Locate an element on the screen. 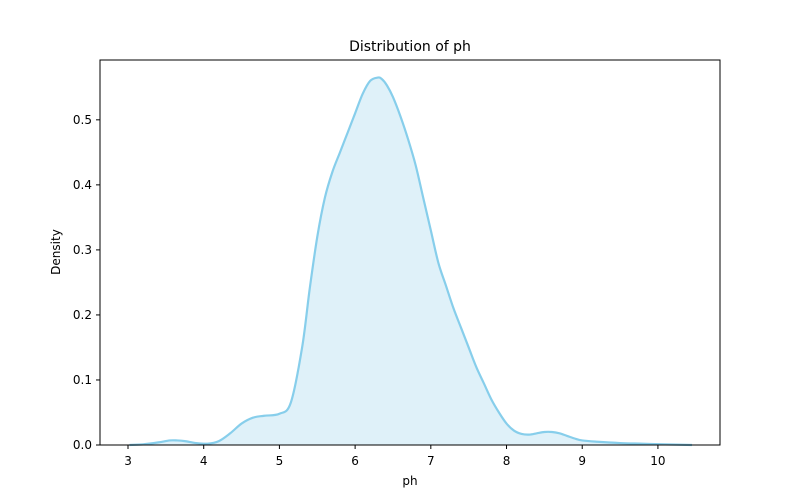  x-axis-ticks: 3 4 5 6 7 8 9 10 is located at coordinates (395, 456).